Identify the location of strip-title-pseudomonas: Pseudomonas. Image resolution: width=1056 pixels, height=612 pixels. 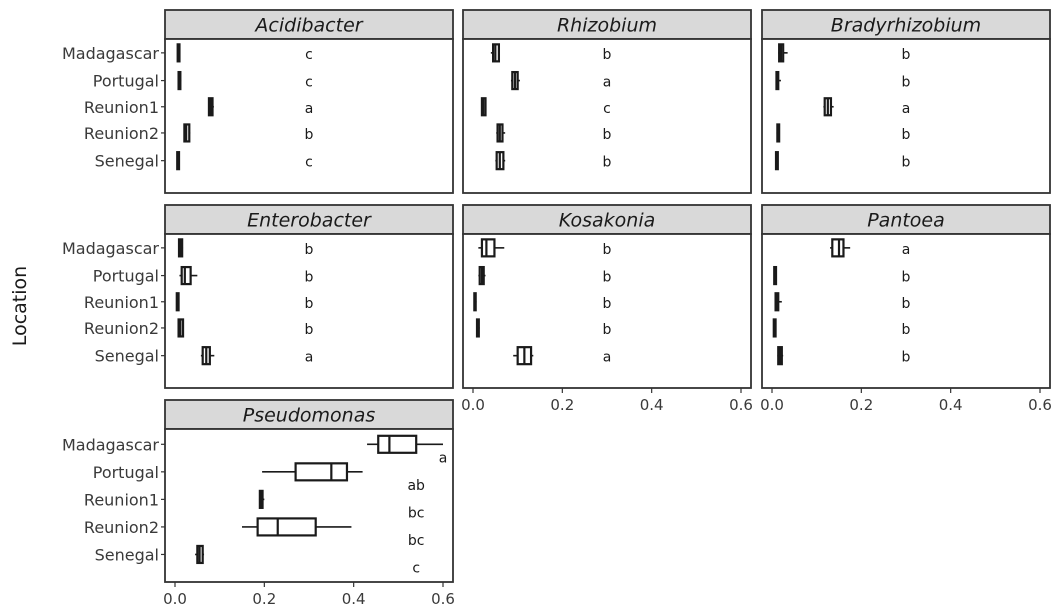
(309, 416).